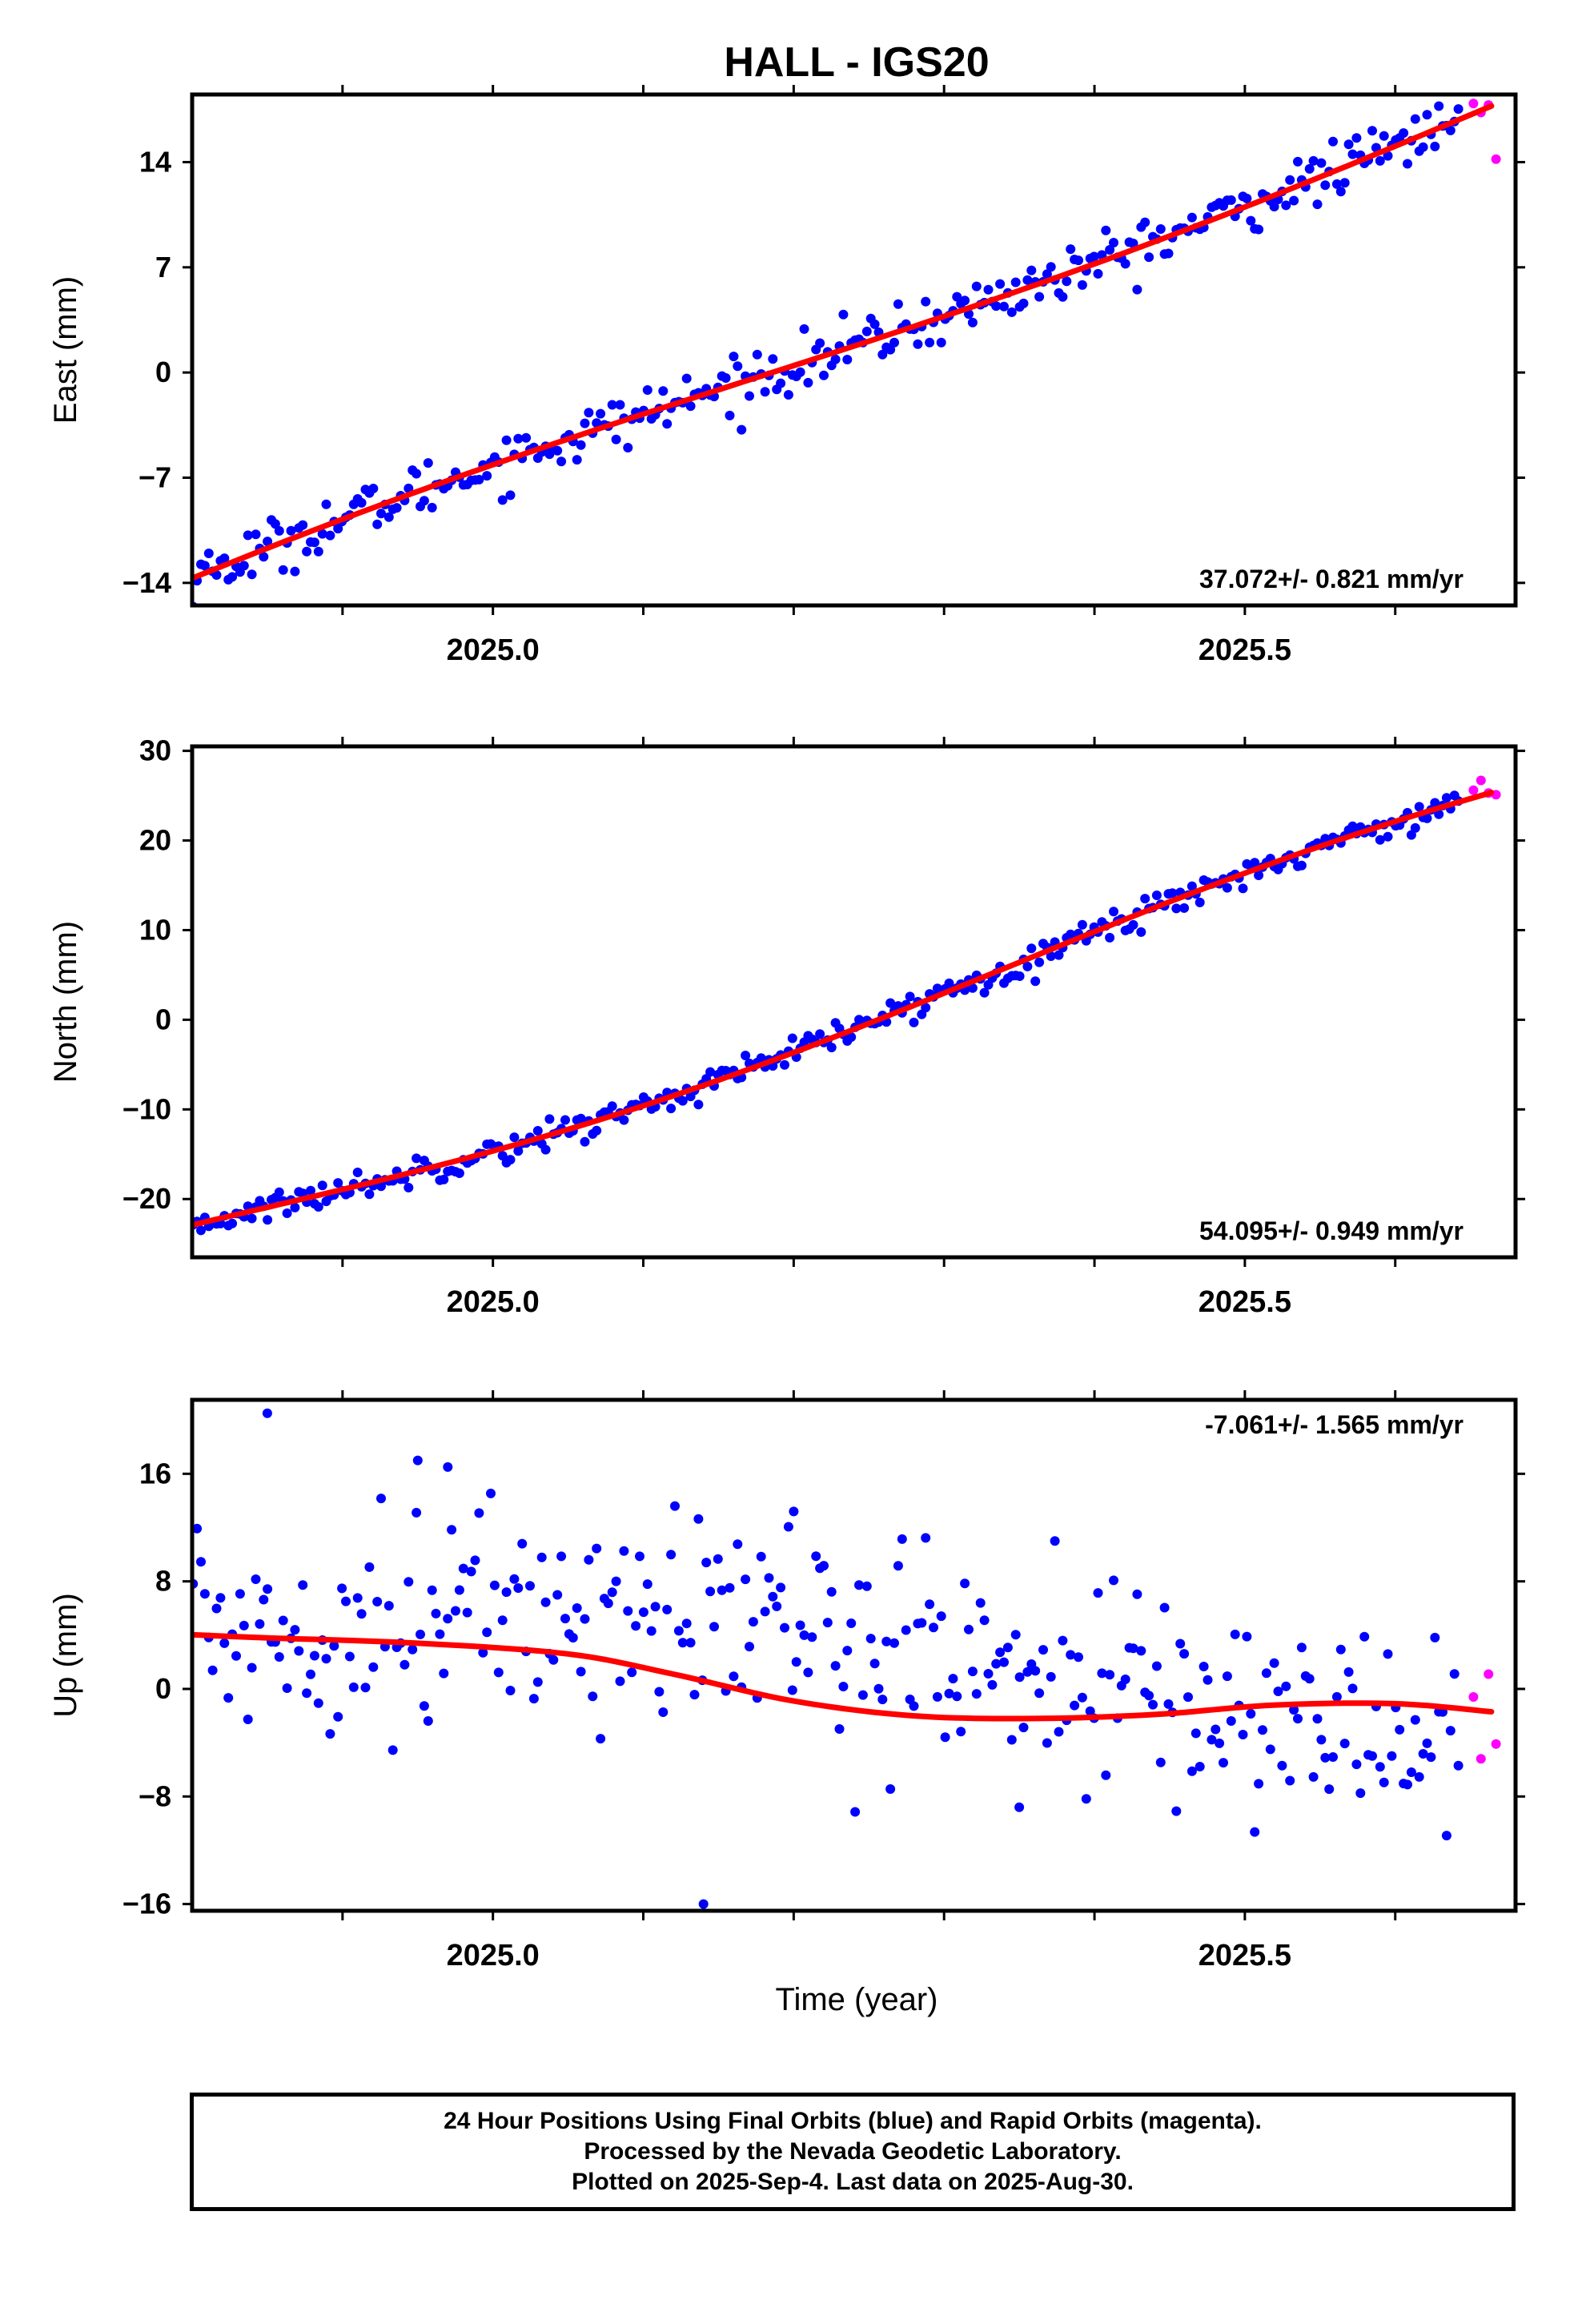 This screenshot has height=2324, width=1582. I want to click on y-tick-label: −10, so click(146, 1108).